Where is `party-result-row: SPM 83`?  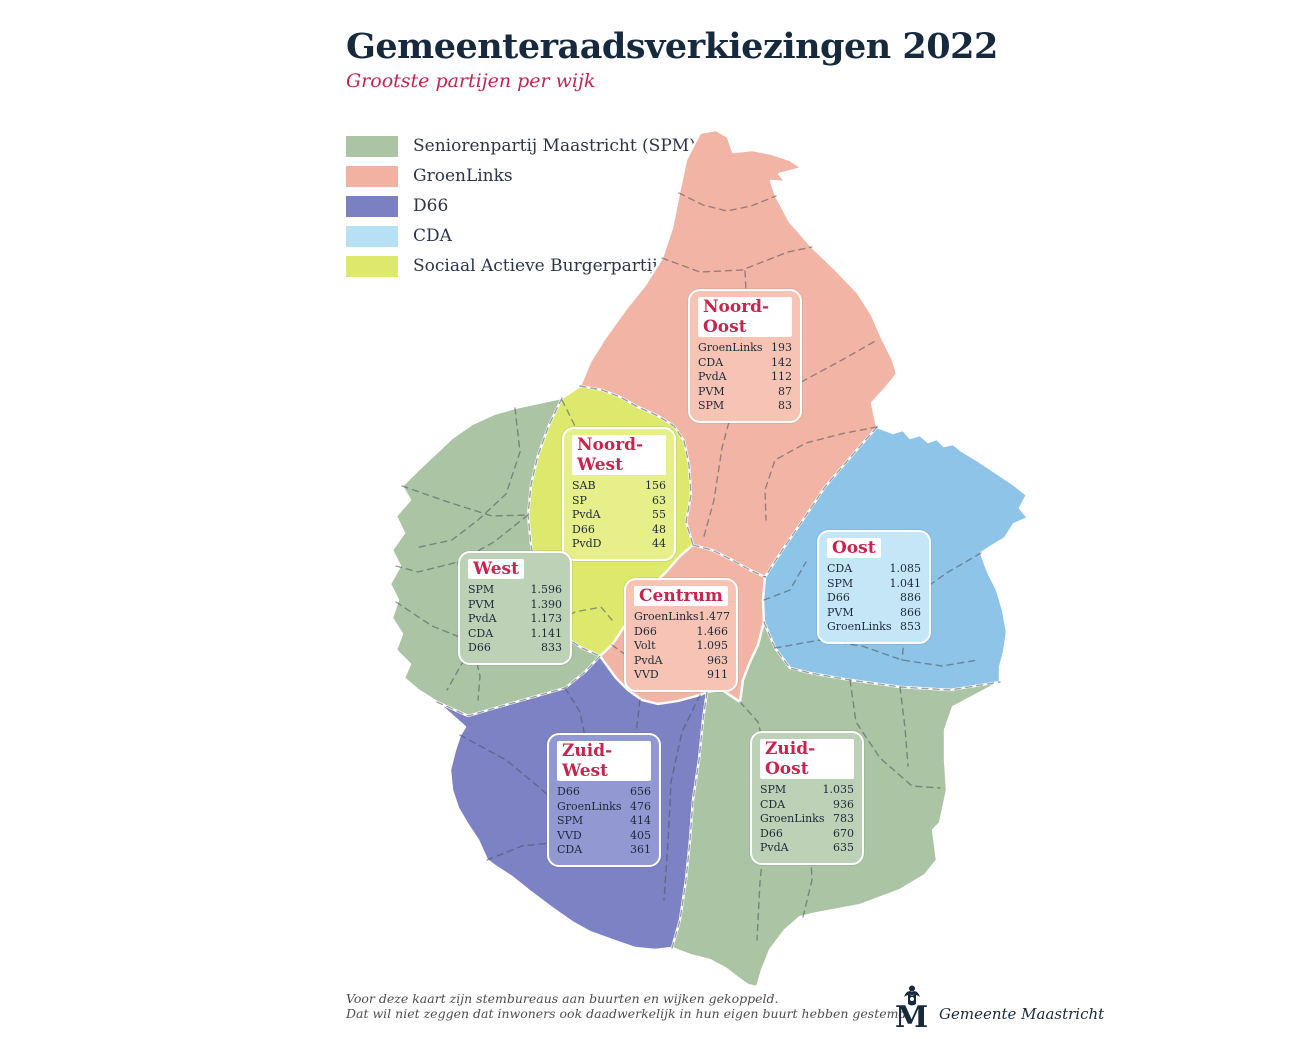
party-result-row: SPM 83 is located at coordinates (745, 406).